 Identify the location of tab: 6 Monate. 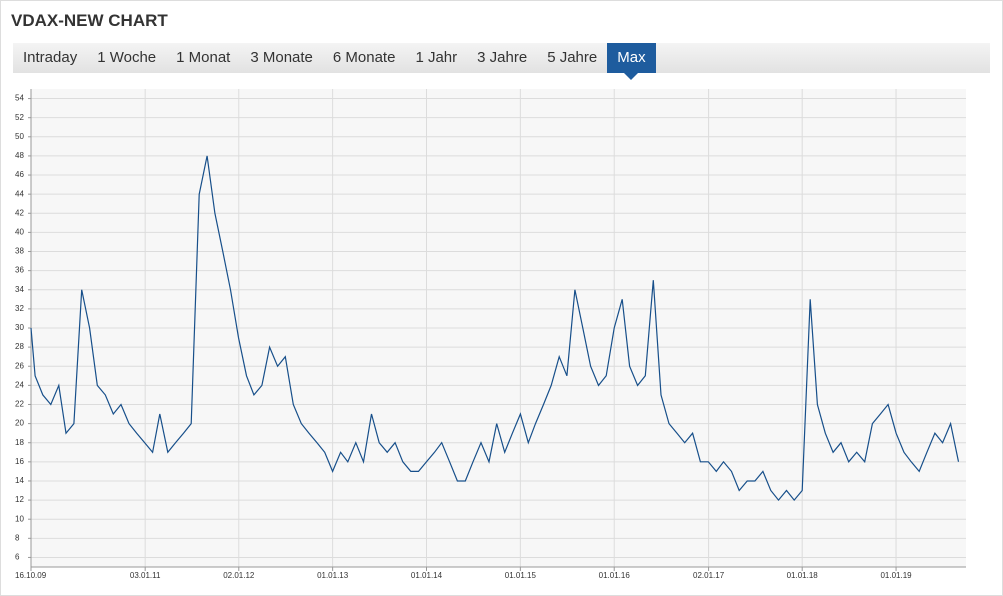
(364, 57).